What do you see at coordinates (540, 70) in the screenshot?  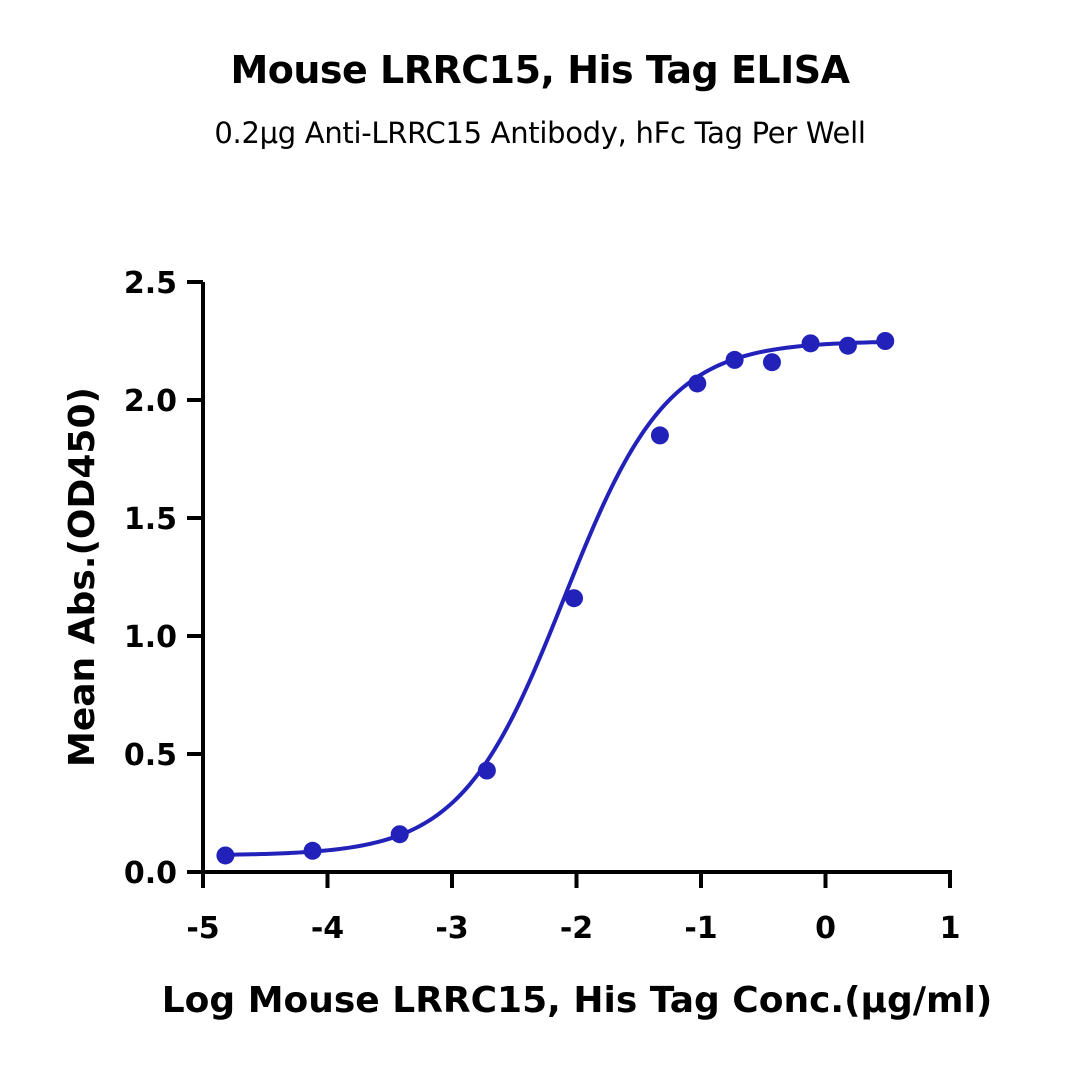 I see `chart-title: Mouse LRRC15, His Tag ELISA` at bounding box center [540, 70].